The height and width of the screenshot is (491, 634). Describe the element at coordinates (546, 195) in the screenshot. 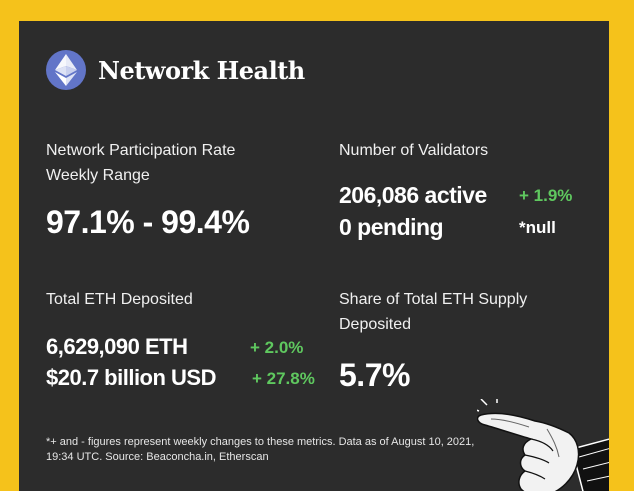

I see `validators-active-change: + 1.9%` at that location.